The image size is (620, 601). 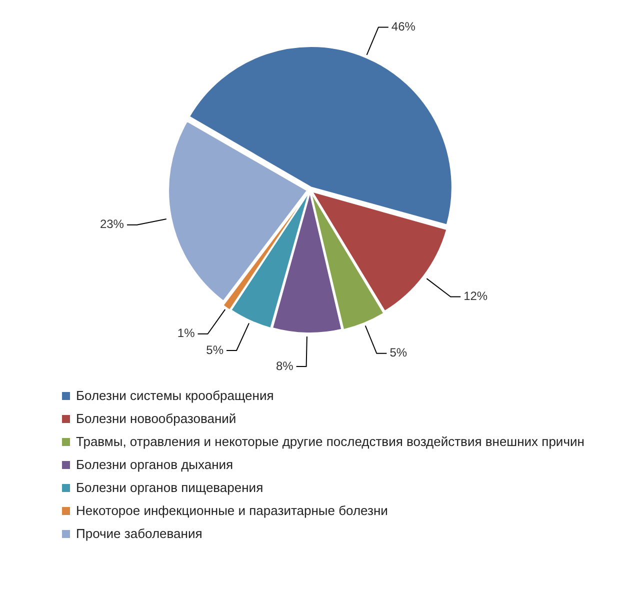 What do you see at coordinates (330, 441) in the screenshot?
I see `legend-label: Травмы, отравления и некоторые другие последствия воздействия внешних причин` at bounding box center [330, 441].